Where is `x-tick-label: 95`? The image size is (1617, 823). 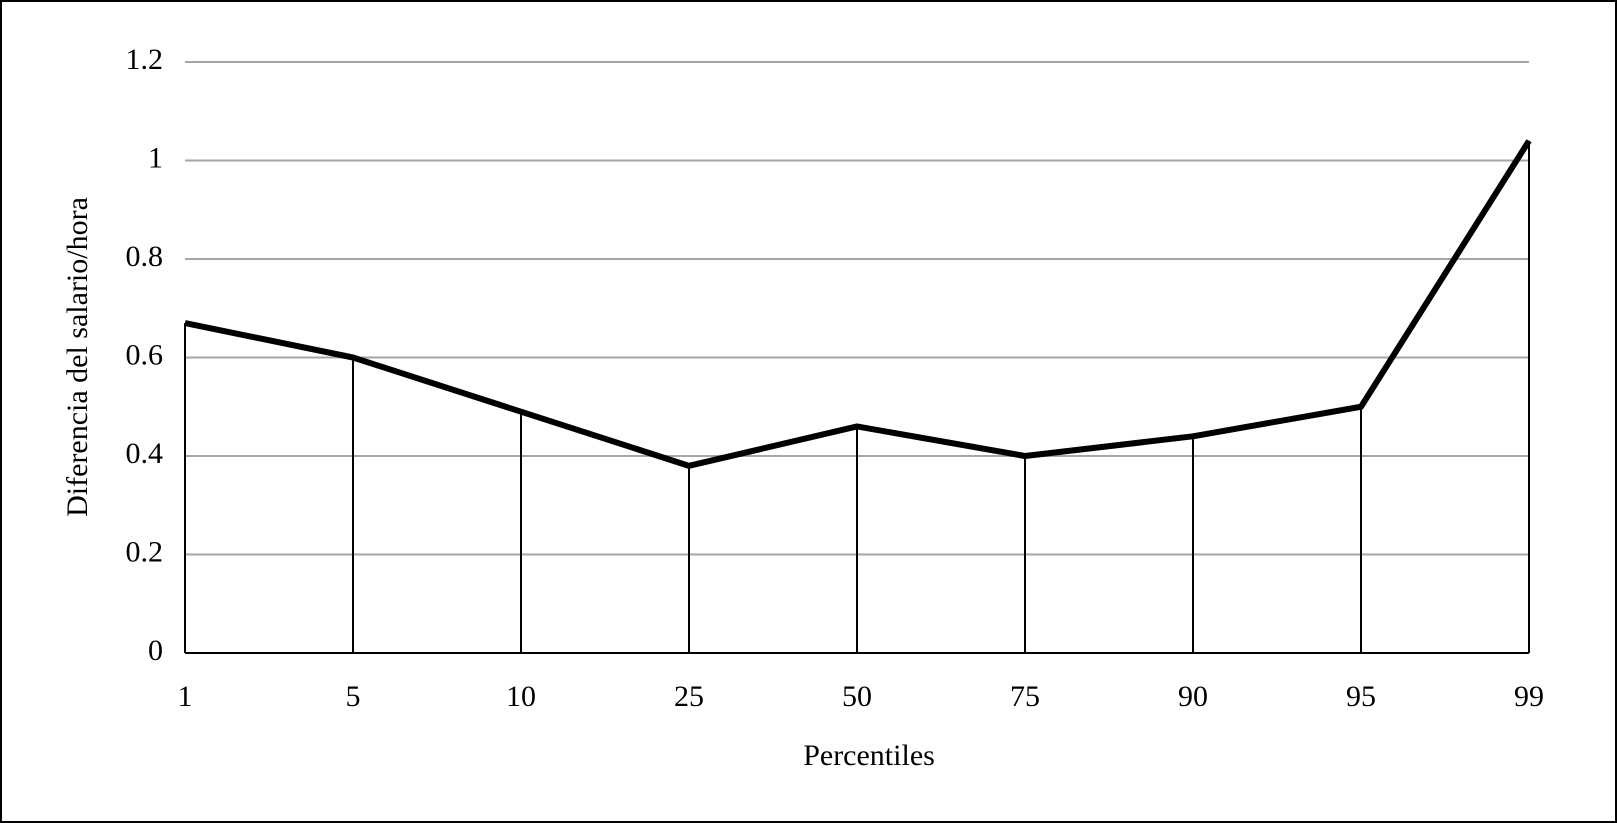 x-tick-label: 95 is located at coordinates (1361, 696).